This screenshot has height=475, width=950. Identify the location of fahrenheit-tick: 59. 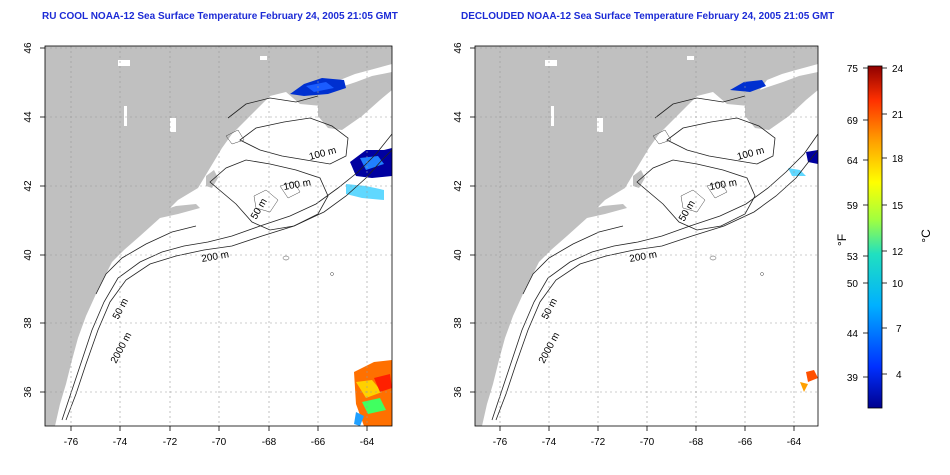
(853, 206).